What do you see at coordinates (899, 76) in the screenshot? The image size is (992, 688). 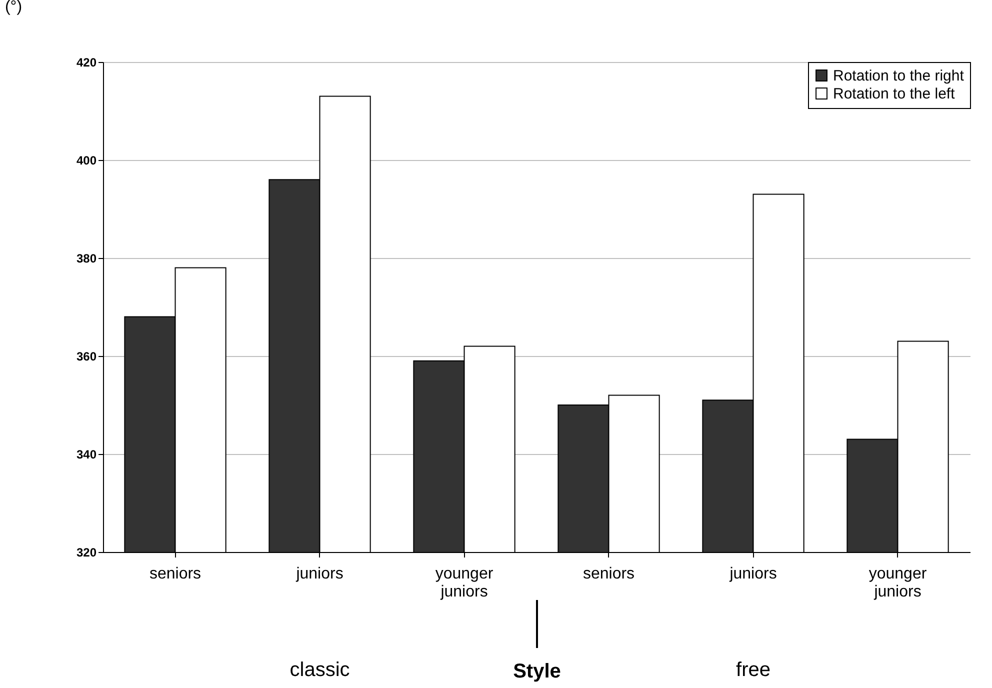 I see `legend-label: Rotation to the right` at bounding box center [899, 76].